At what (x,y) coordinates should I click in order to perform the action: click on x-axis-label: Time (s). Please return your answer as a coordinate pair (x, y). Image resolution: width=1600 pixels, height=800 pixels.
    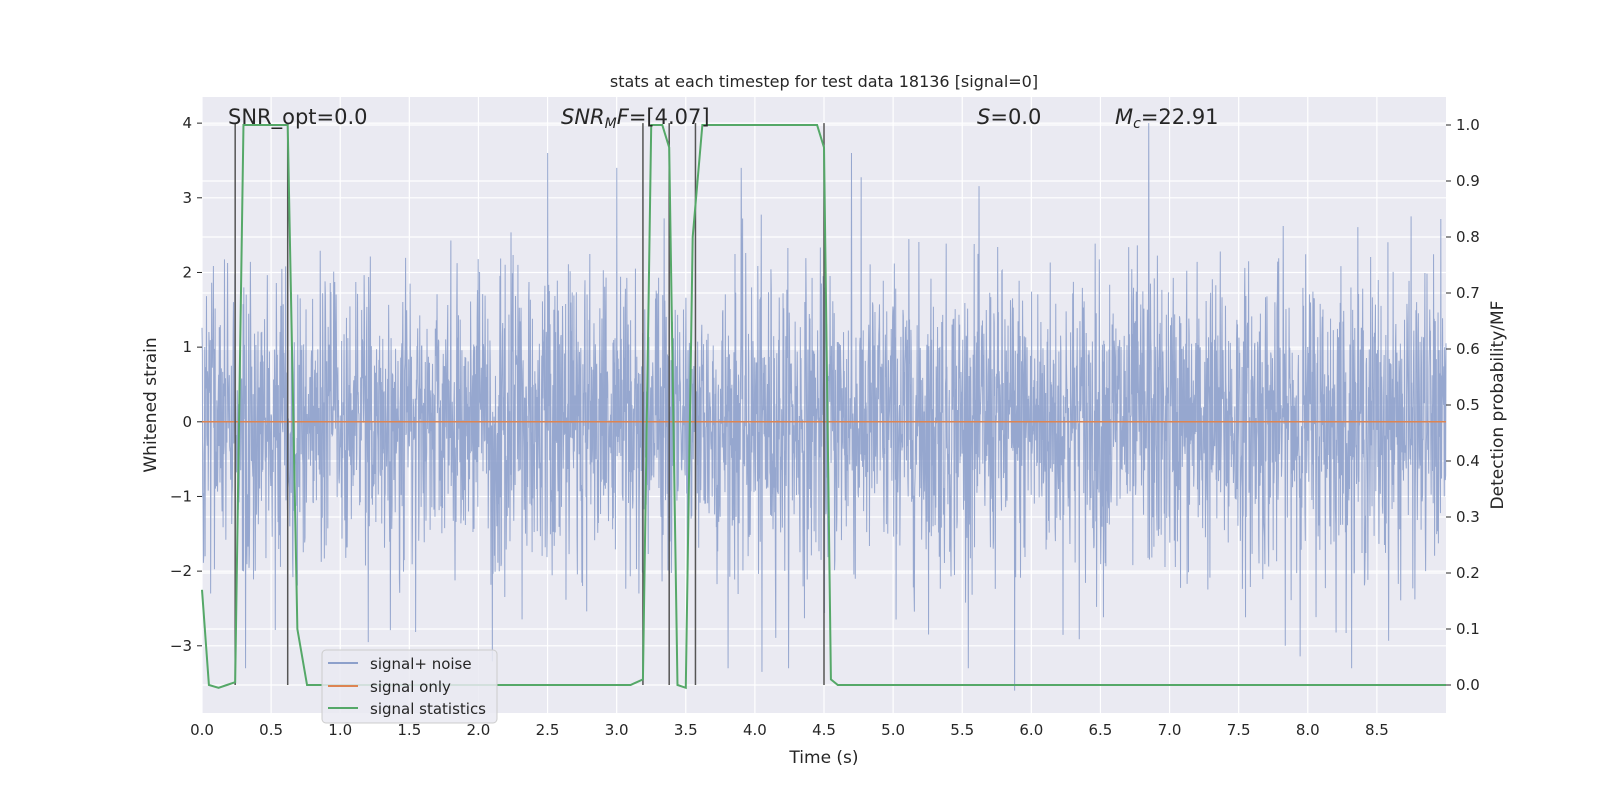
    Looking at the image, I should click on (823, 758).